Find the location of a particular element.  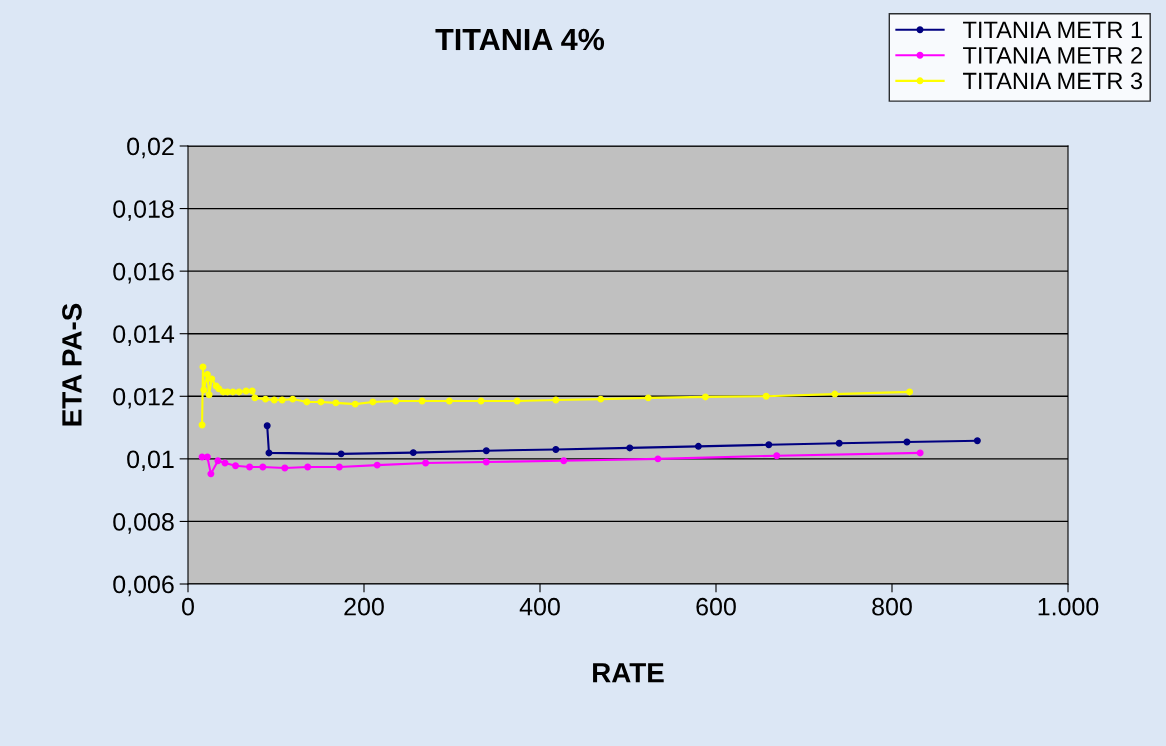

x-tick-label: 1.000 is located at coordinates (1068, 606).